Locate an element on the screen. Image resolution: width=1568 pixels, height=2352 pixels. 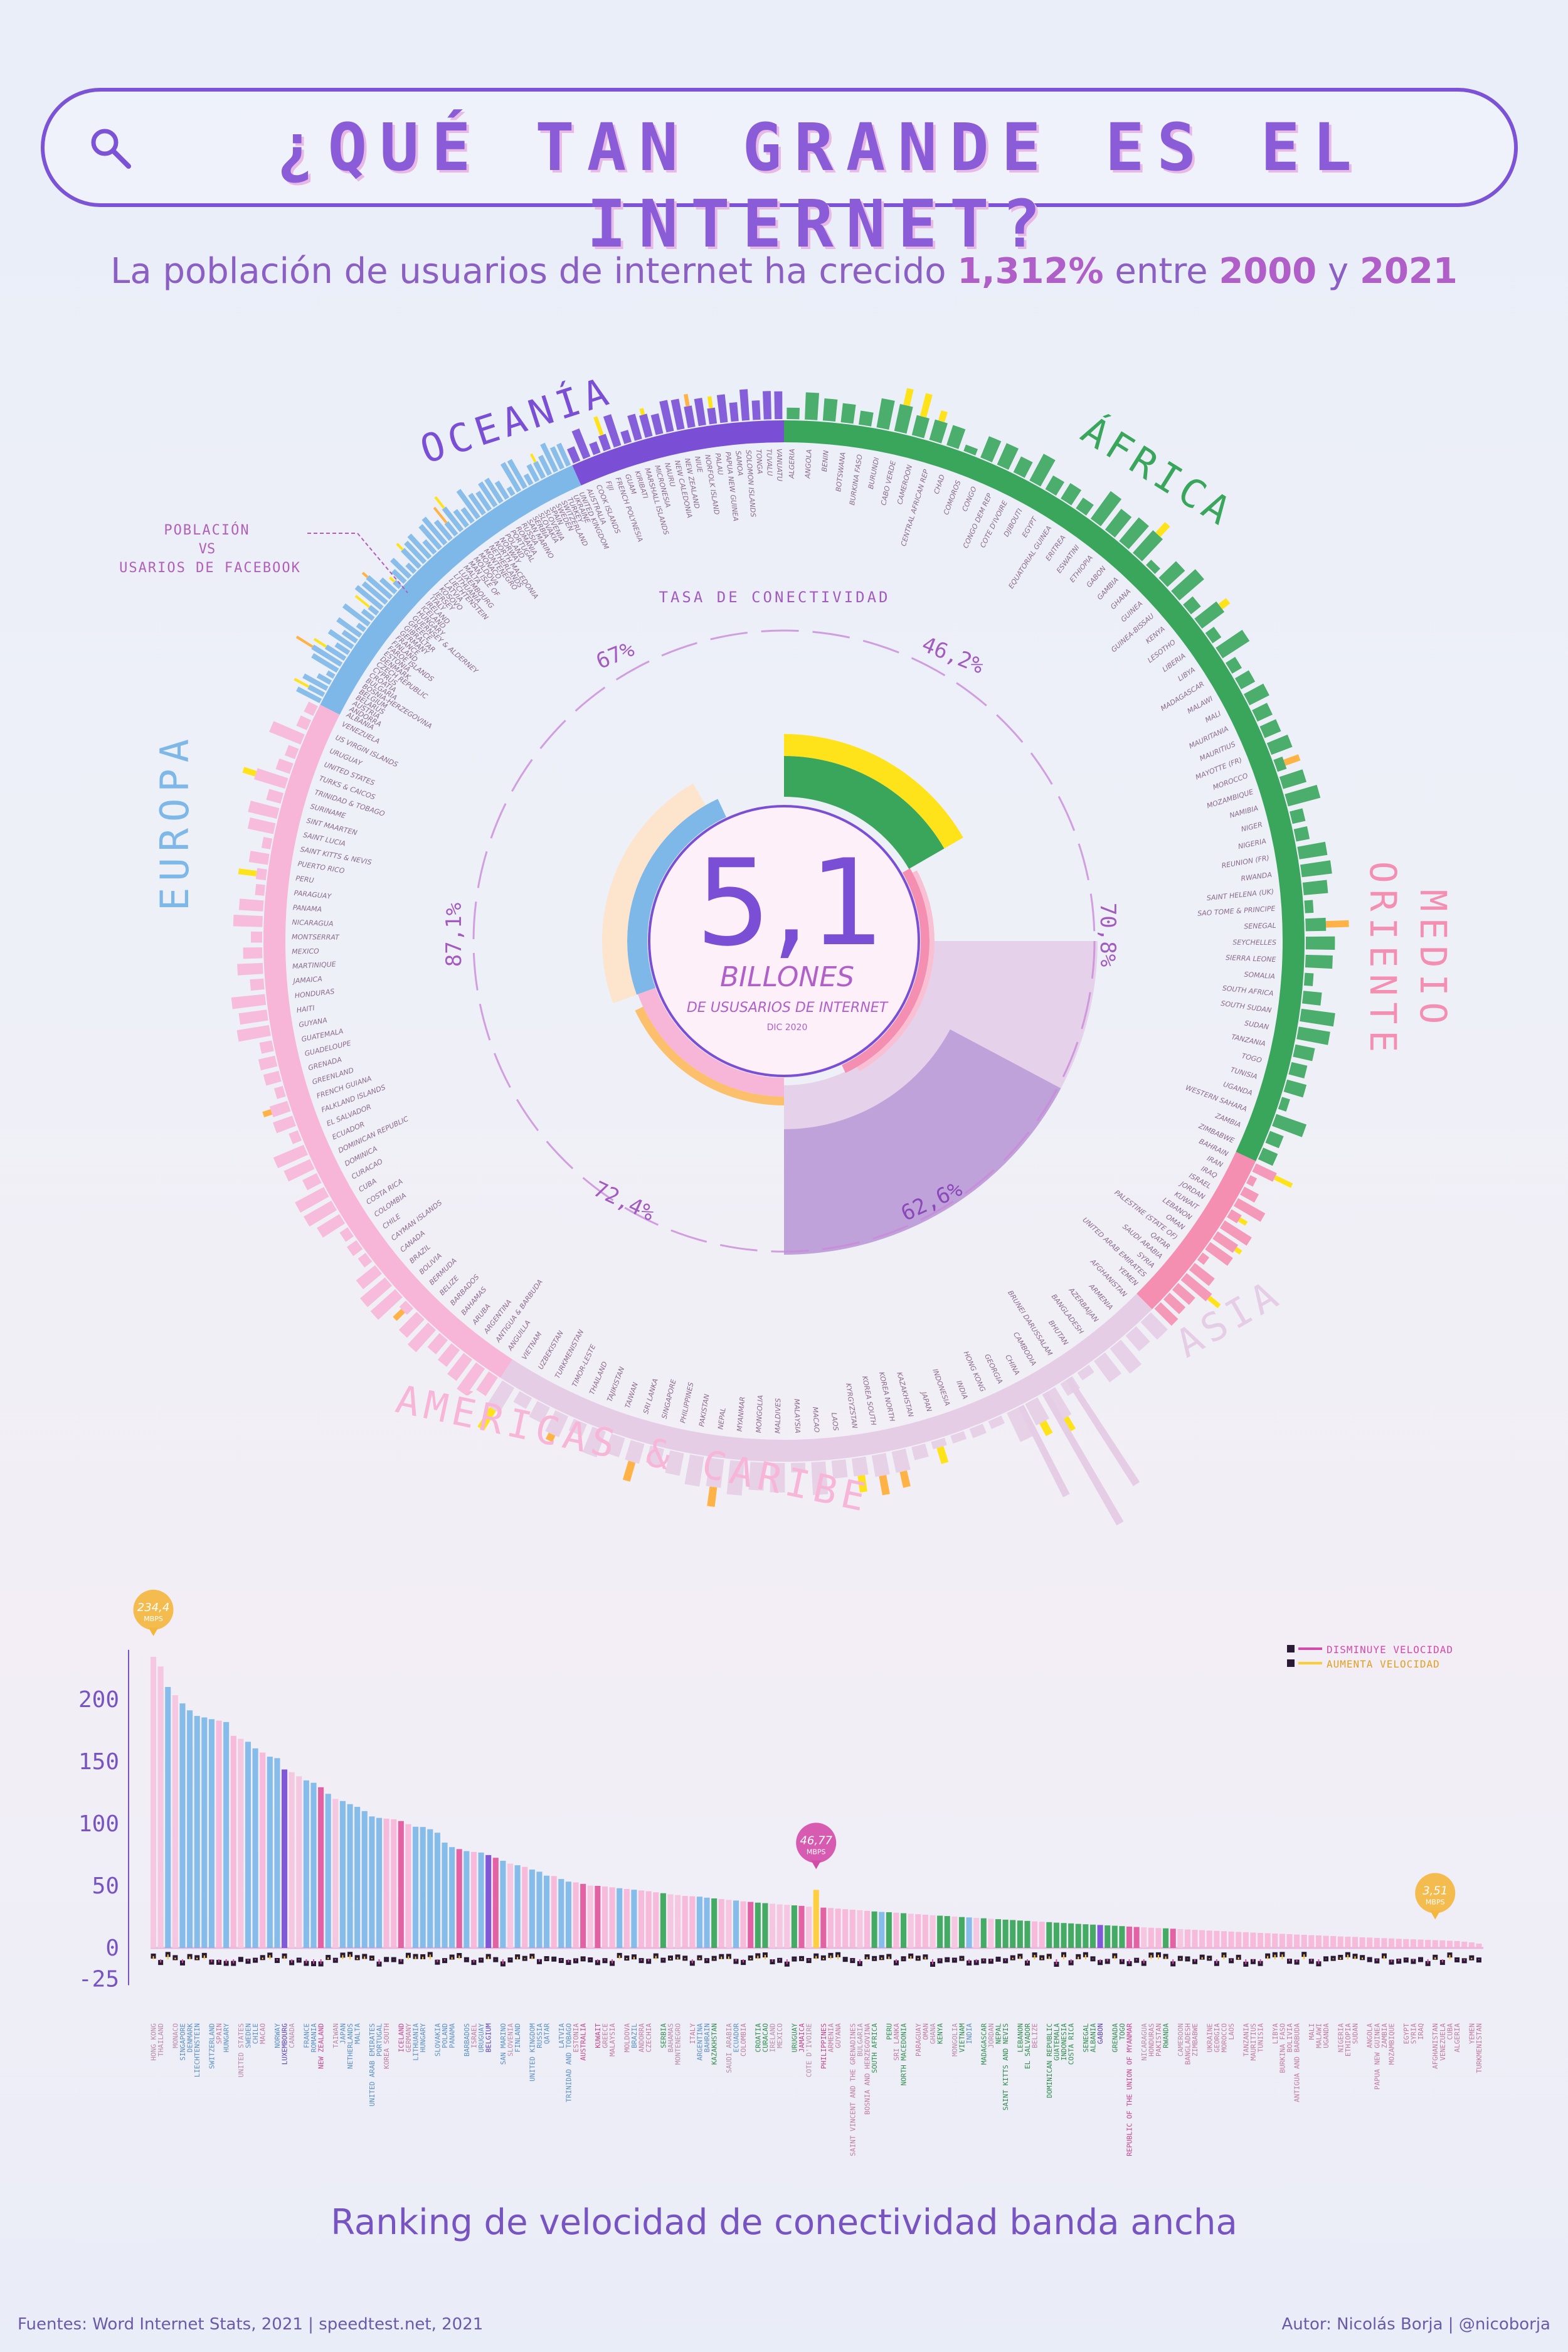
x-country-label: URUGUAY is located at coordinates (794, 2038).